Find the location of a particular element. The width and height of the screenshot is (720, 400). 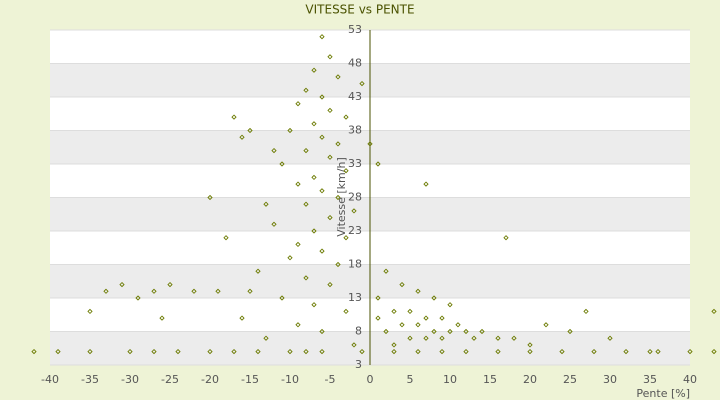

x-tick-label: 0 is located at coordinates (370, 379).